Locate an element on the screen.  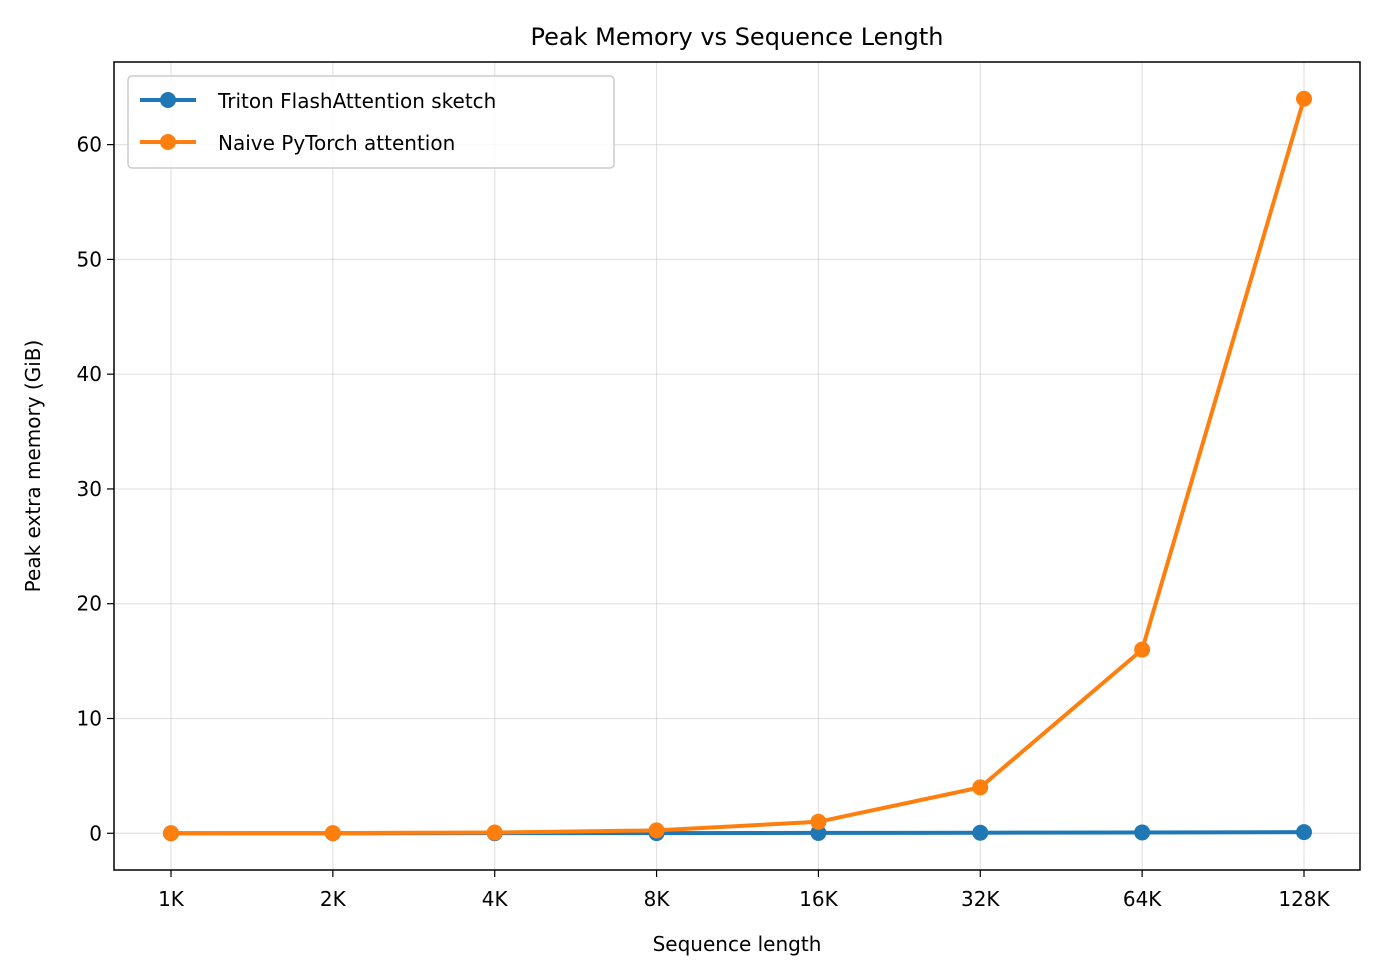
y-tick-label: 40 is located at coordinates (89, 374).